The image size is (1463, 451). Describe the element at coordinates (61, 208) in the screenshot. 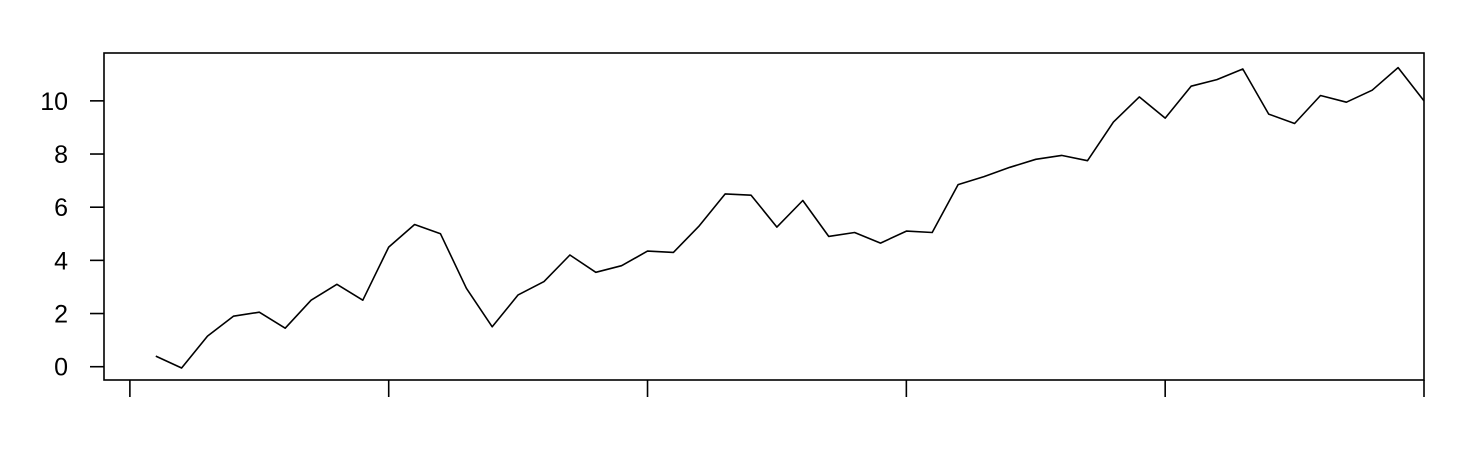

I see `y-tick-label: 6` at that location.